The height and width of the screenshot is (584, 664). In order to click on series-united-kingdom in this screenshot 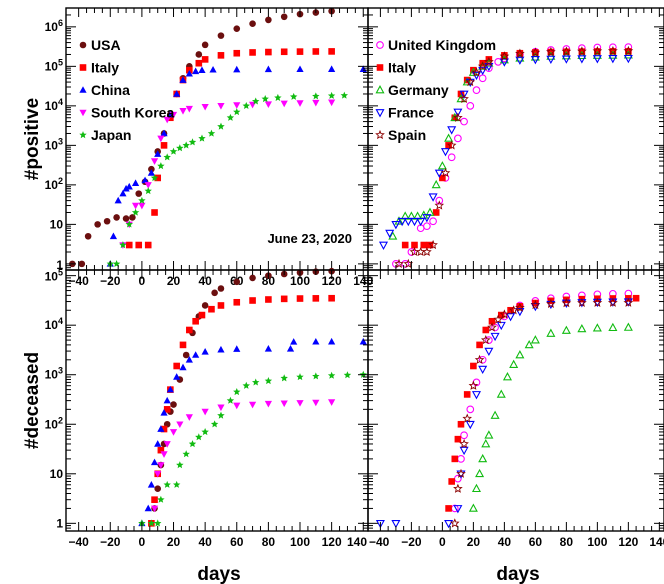, I will do `click(541, 401)`.